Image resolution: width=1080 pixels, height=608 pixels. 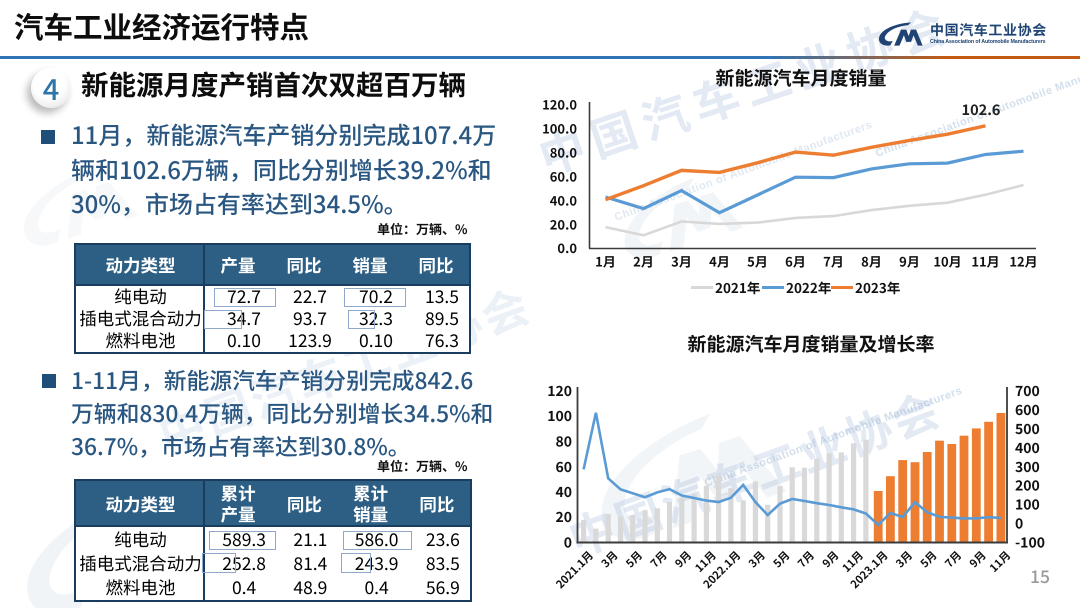 I want to click on svg-text: 60, so click(x=563, y=467).